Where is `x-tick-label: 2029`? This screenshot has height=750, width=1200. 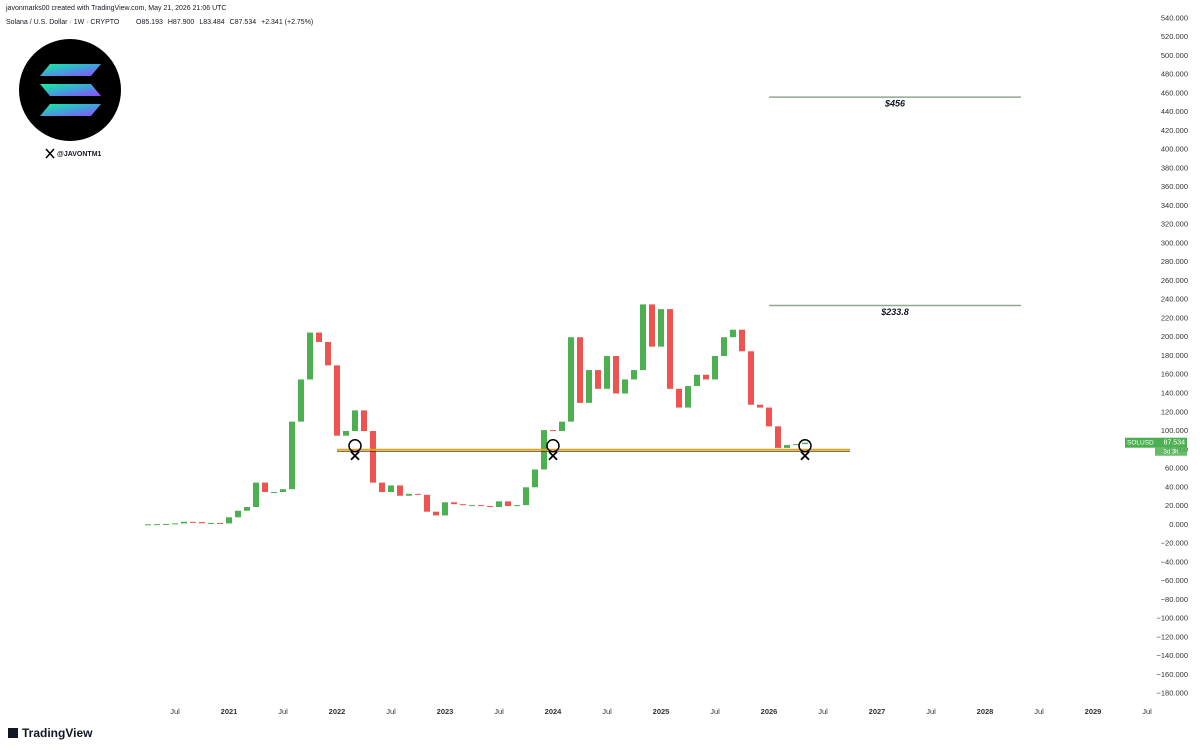
x-tick-label: 2029 is located at coordinates (1093, 711).